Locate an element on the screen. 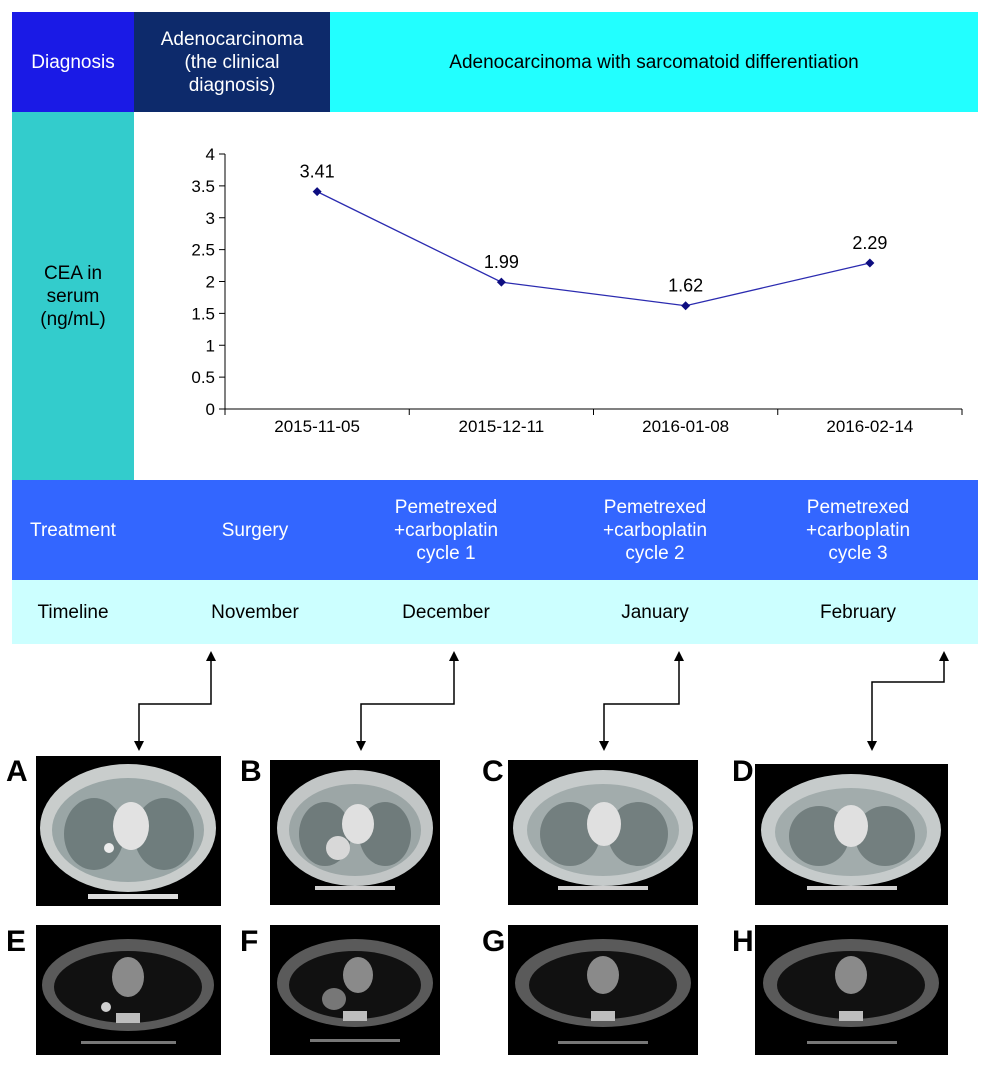 Image resolution: width=990 pixels, height=1065 pixels. ct-scan-h is located at coordinates (851, 990).